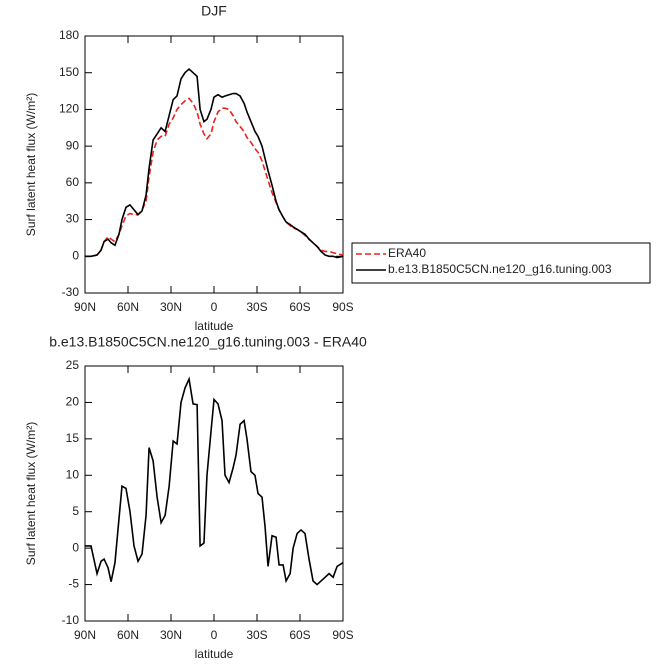 Image resolution: width=671 pixels, height=670 pixels. Describe the element at coordinates (407, 253) in the screenshot. I see `legend-label: ERA40` at that location.